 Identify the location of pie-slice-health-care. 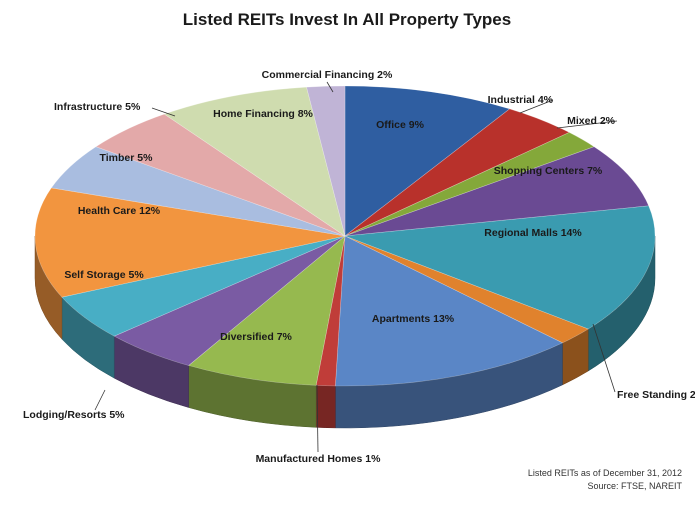
(190, 242).